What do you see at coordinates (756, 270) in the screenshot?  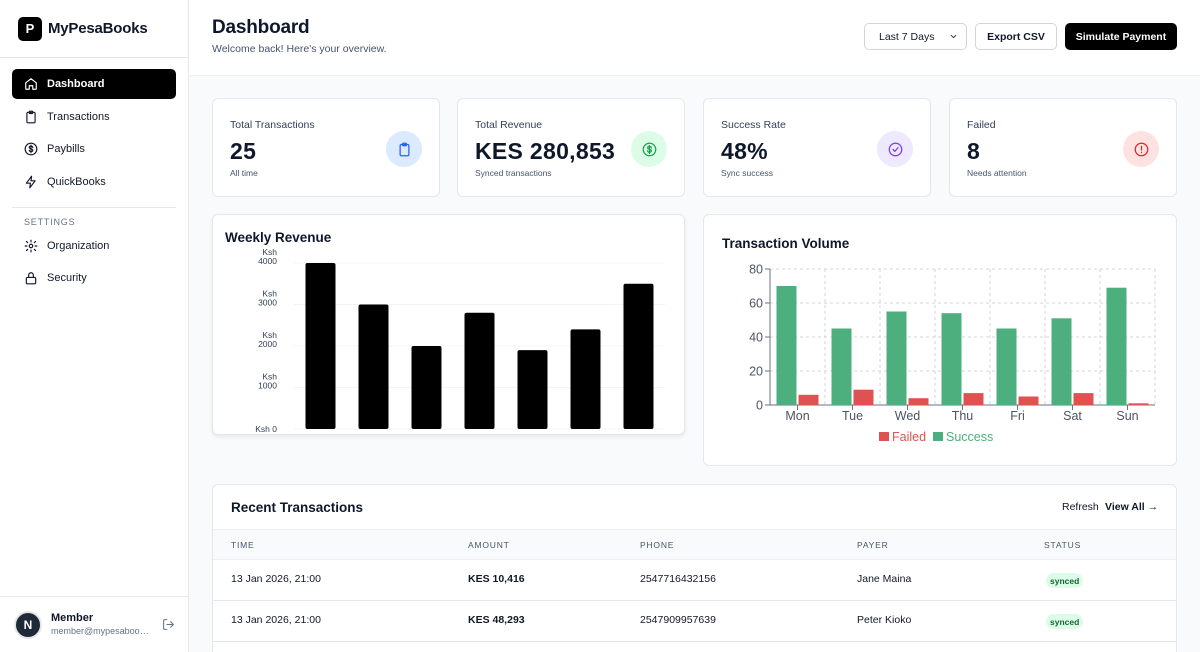 I see `y-tick-label: 80` at bounding box center [756, 270].